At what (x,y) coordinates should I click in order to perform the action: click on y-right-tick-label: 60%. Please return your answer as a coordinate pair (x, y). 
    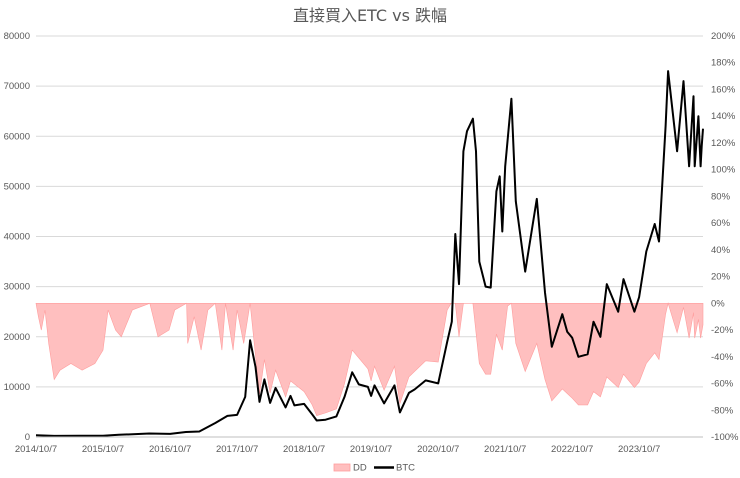
    Looking at the image, I should click on (721, 223).